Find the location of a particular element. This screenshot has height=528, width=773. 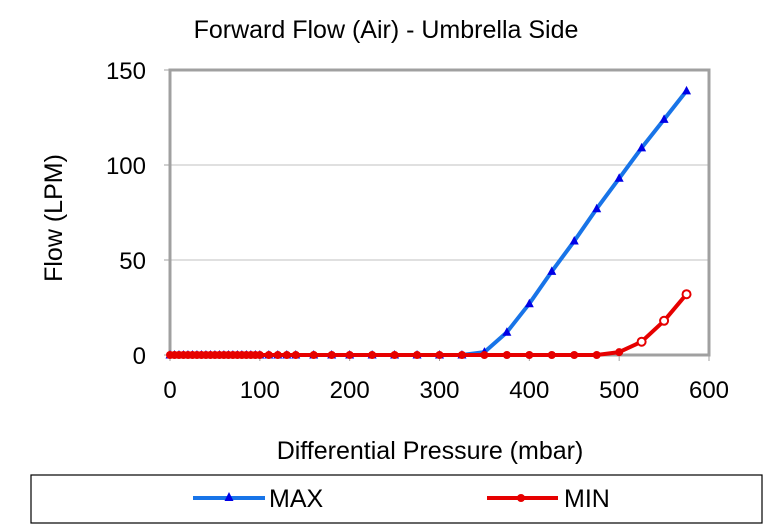

legend-box is located at coordinates (396, 499).